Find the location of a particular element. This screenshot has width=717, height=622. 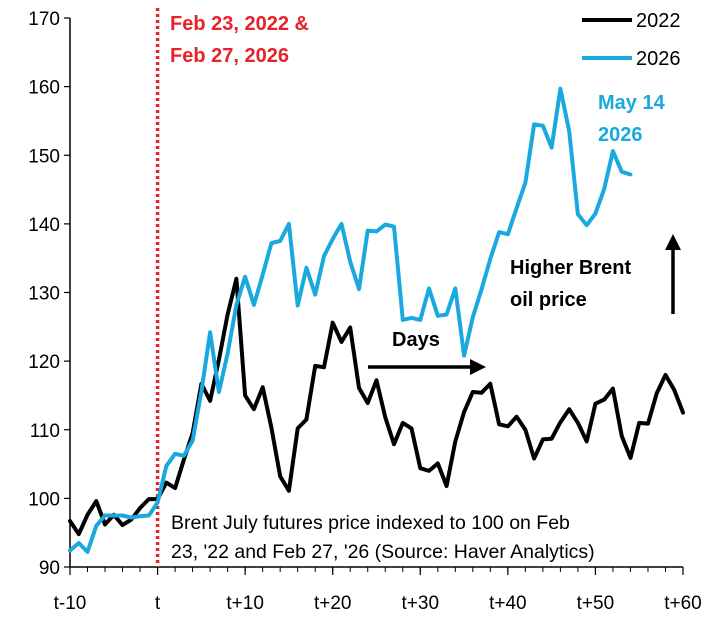

higher-price-arrow-head is located at coordinates (673, 242).